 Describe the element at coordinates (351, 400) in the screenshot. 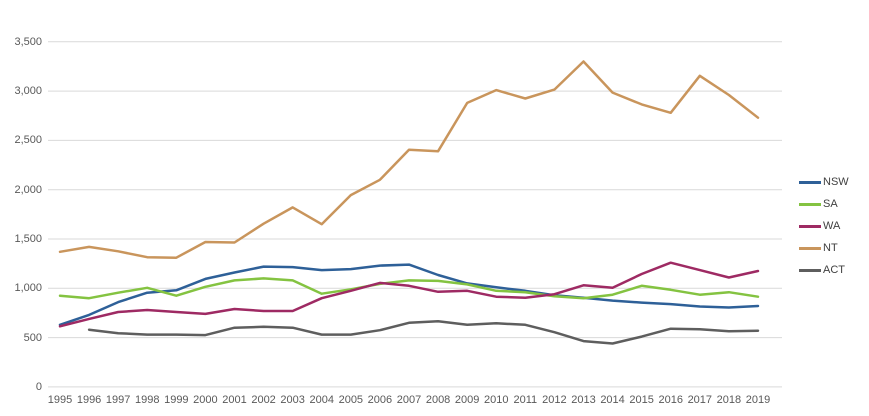

I see `x-tick-label: 2005` at that location.